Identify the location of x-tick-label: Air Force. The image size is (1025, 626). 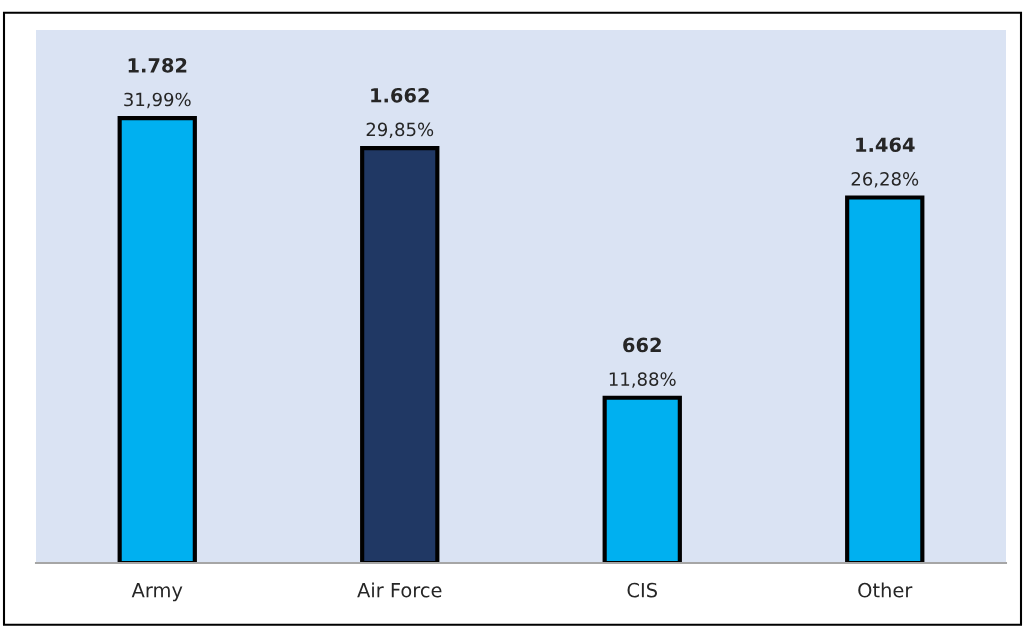
(399, 590).